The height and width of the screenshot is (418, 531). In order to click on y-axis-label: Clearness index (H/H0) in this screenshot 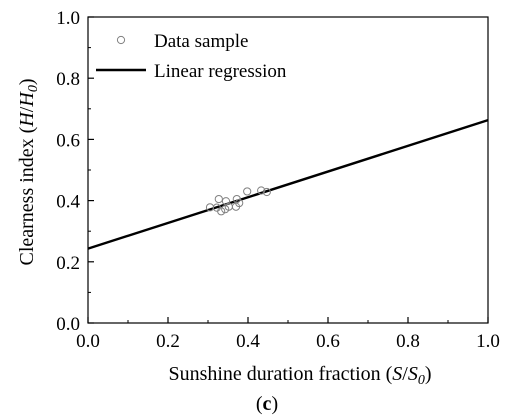, I will do `click(28, 172)`.